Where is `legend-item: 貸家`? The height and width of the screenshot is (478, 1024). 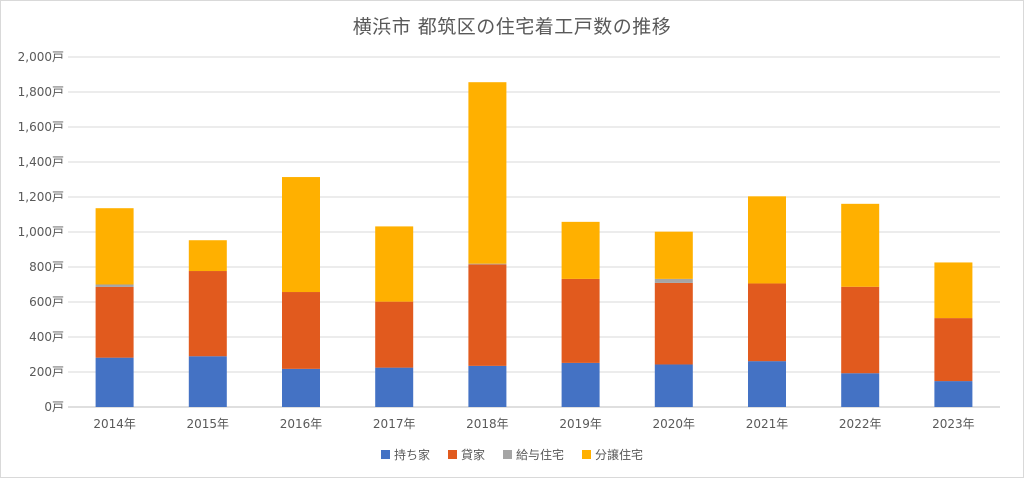
legend-item: 貸家 is located at coordinates (466, 454).